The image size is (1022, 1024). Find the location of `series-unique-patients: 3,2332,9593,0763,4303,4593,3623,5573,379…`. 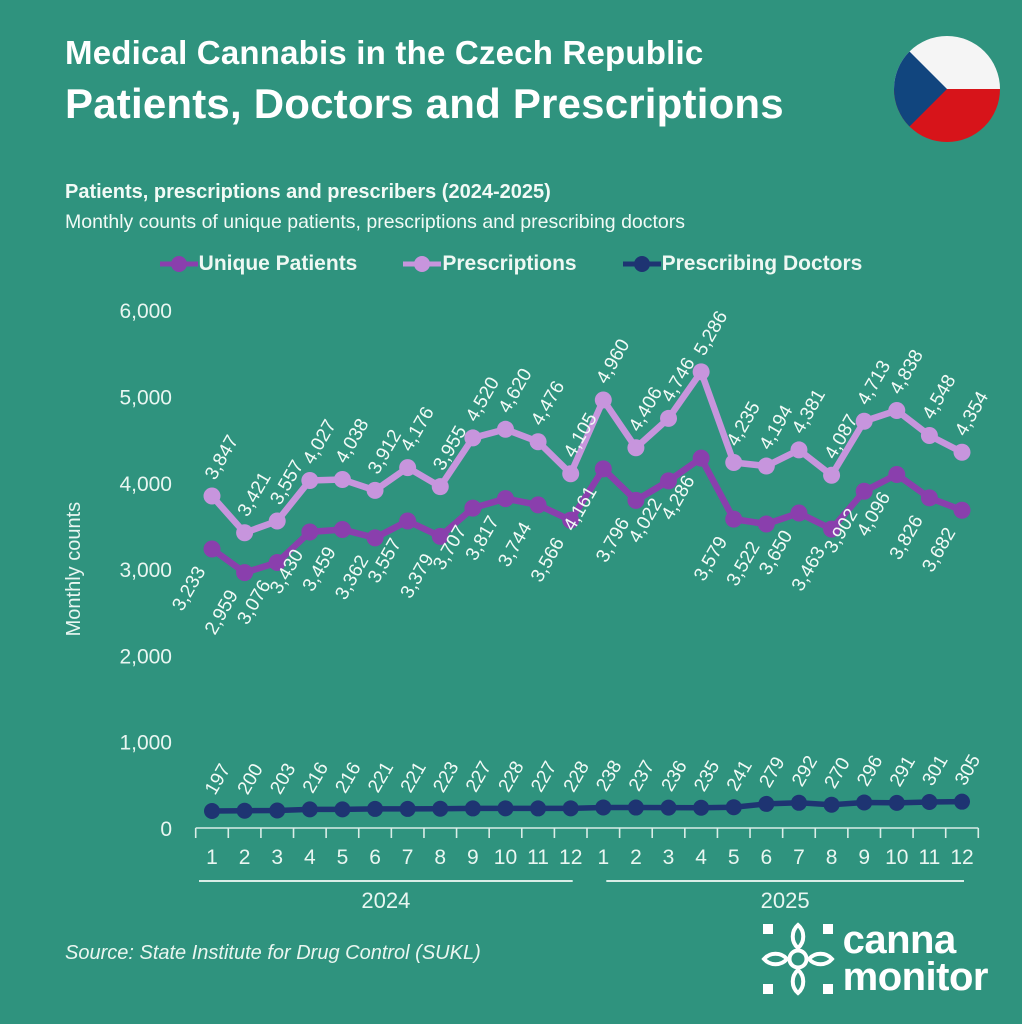

series-unique-patients: 3,2332,9593,0763,4303,4593,3623,5573,379… is located at coordinates (569, 543).